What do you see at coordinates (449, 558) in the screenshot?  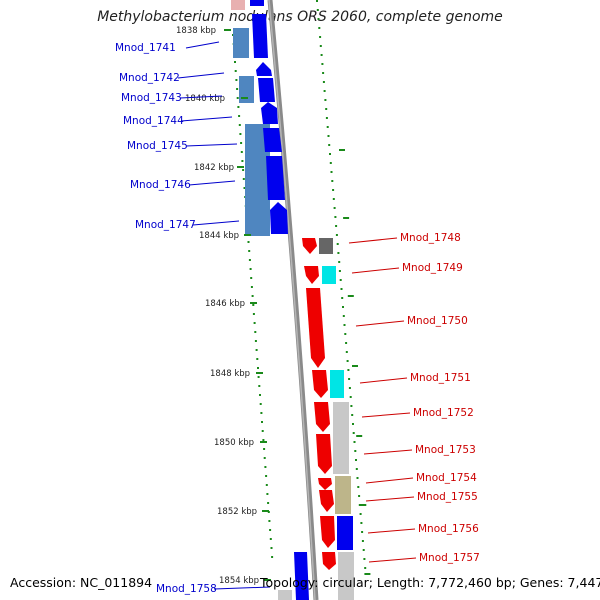 I see `gene-label: Mnod_1757` at bounding box center [449, 558].